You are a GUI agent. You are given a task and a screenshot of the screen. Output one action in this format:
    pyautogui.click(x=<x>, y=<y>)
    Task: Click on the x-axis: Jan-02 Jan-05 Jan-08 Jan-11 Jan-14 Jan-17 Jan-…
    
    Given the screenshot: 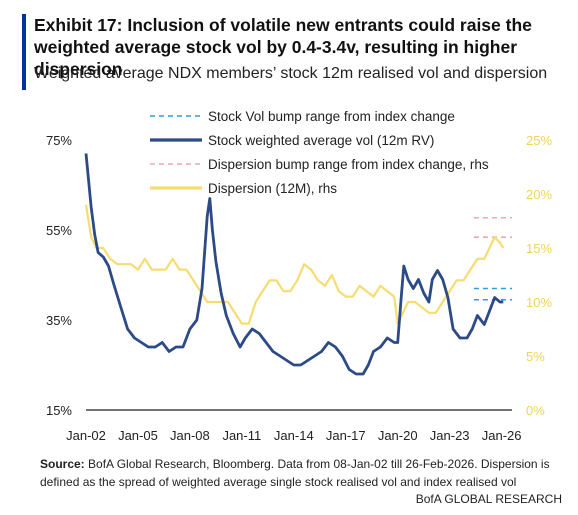 What is the action you would take?
    pyautogui.click(x=294, y=426)
    